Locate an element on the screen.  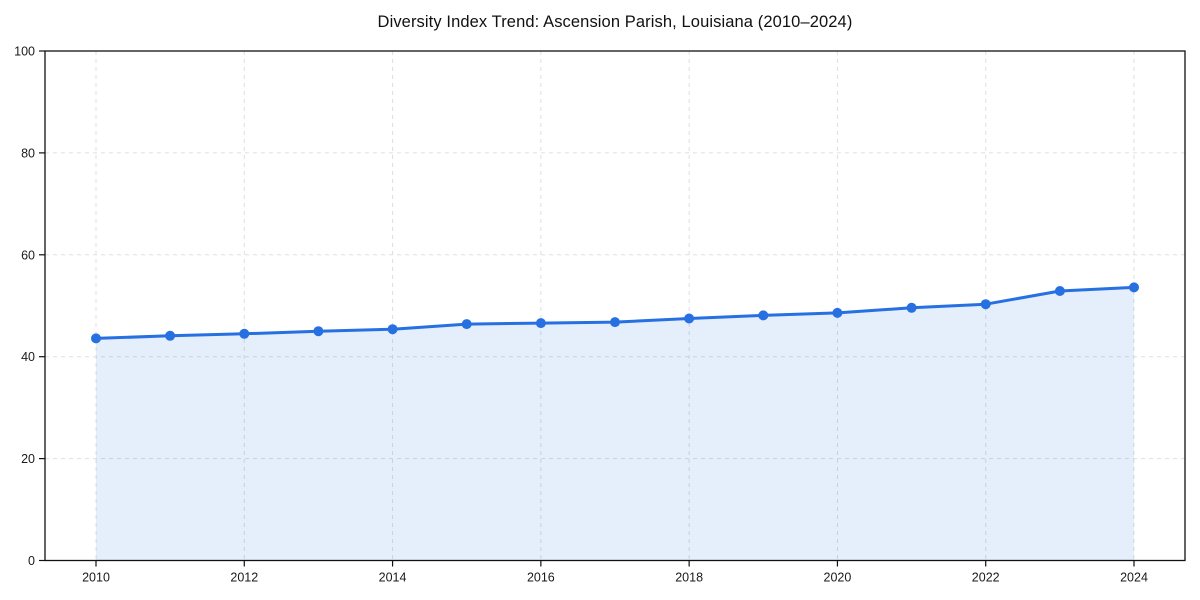
data-point-2017 is located at coordinates (615, 322).